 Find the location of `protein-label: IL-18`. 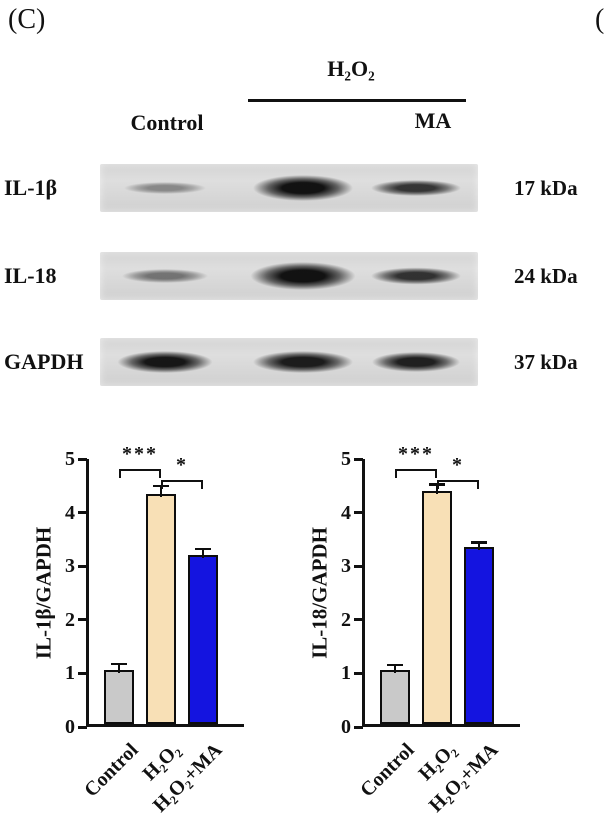

protein-label: IL-18 is located at coordinates (30, 275).